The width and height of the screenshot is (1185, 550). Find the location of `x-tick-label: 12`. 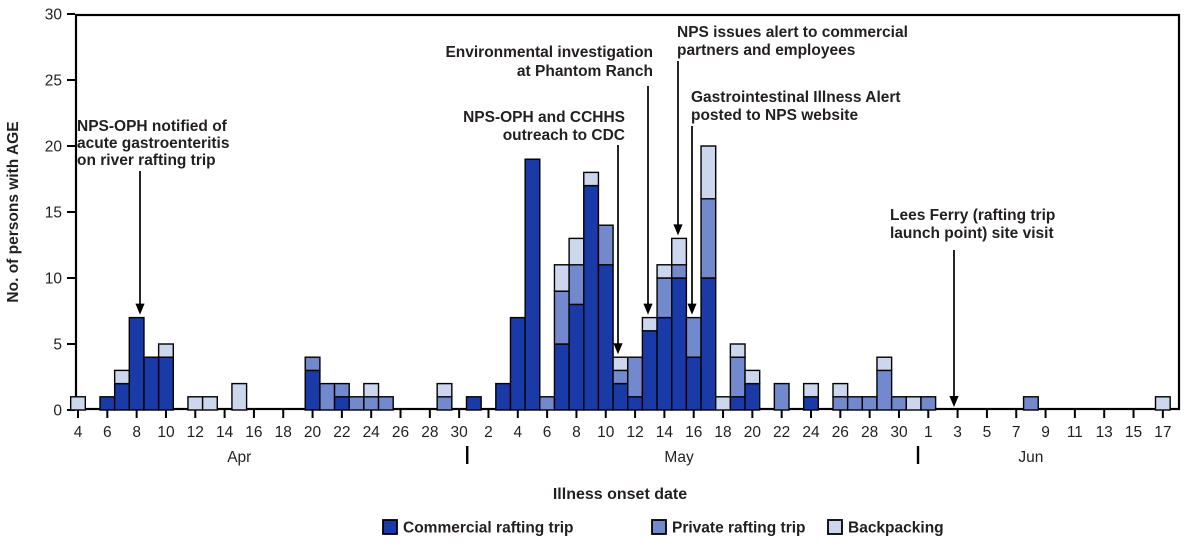

x-tick-label: 12 is located at coordinates (634, 432).